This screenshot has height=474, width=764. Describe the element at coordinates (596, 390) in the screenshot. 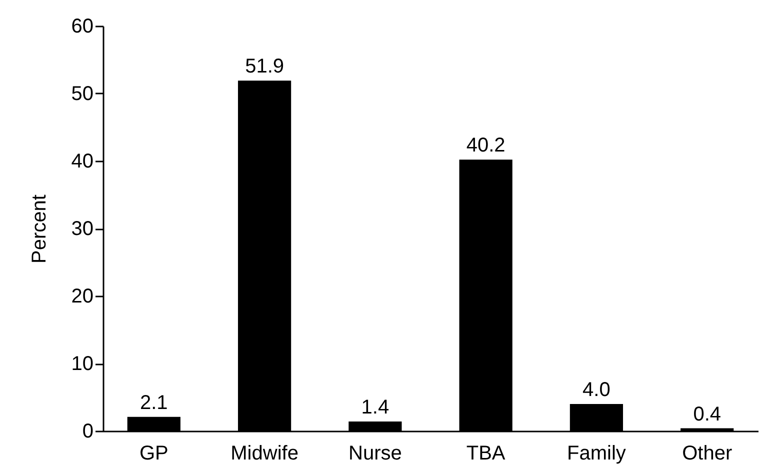

I see `data-label: 4.0` at that location.